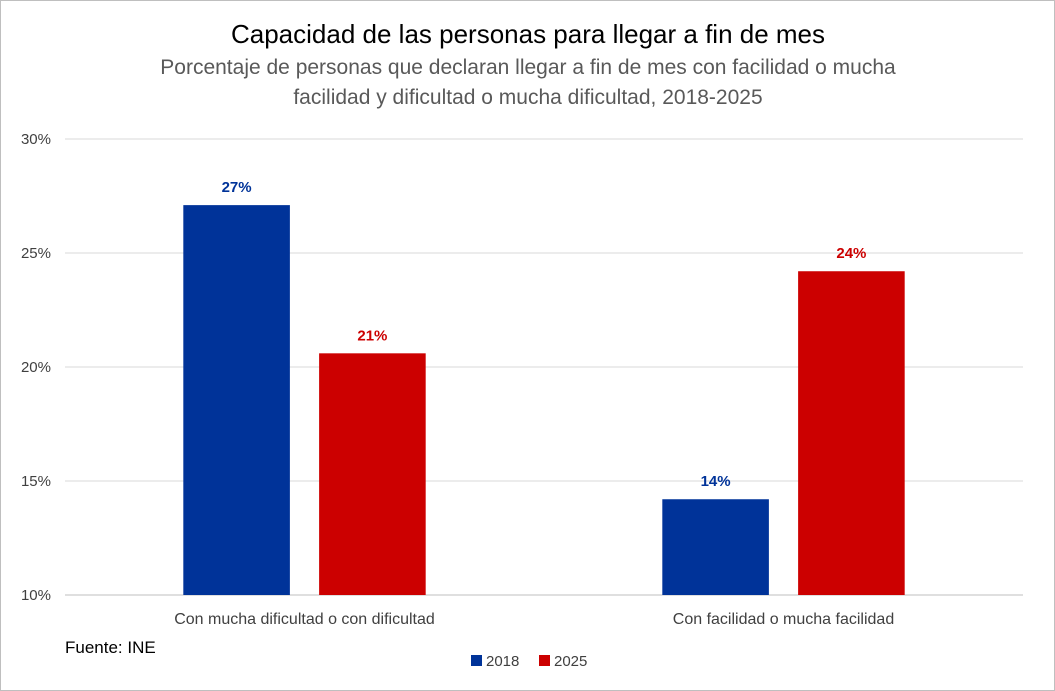 This screenshot has height=691, width=1055. Describe the element at coordinates (851, 253) in the screenshot. I see `data-label-2025: 24%` at that location.